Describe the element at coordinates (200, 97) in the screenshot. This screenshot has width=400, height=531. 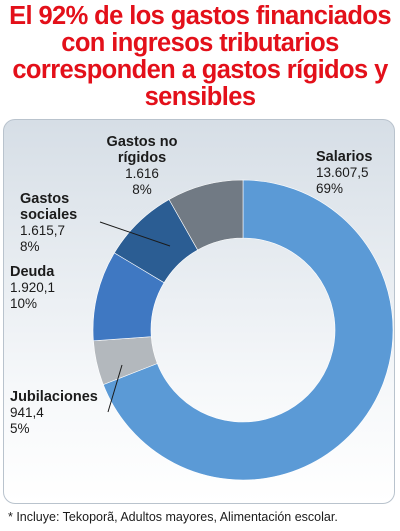
I see `title-line-4: sensibles` at that location.